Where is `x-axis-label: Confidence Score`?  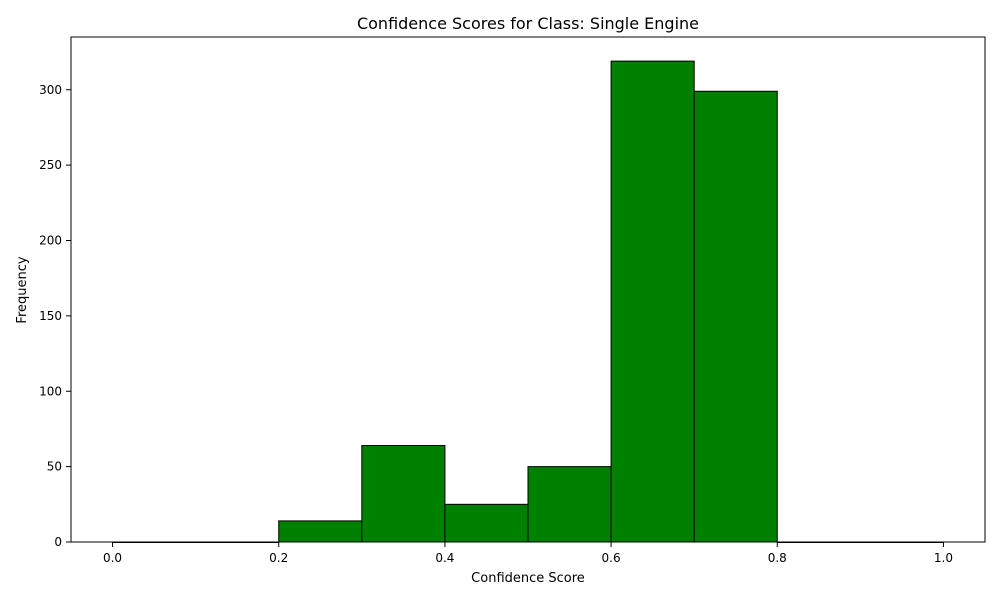 x-axis-label: Confidence Score is located at coordinates (528, 578).